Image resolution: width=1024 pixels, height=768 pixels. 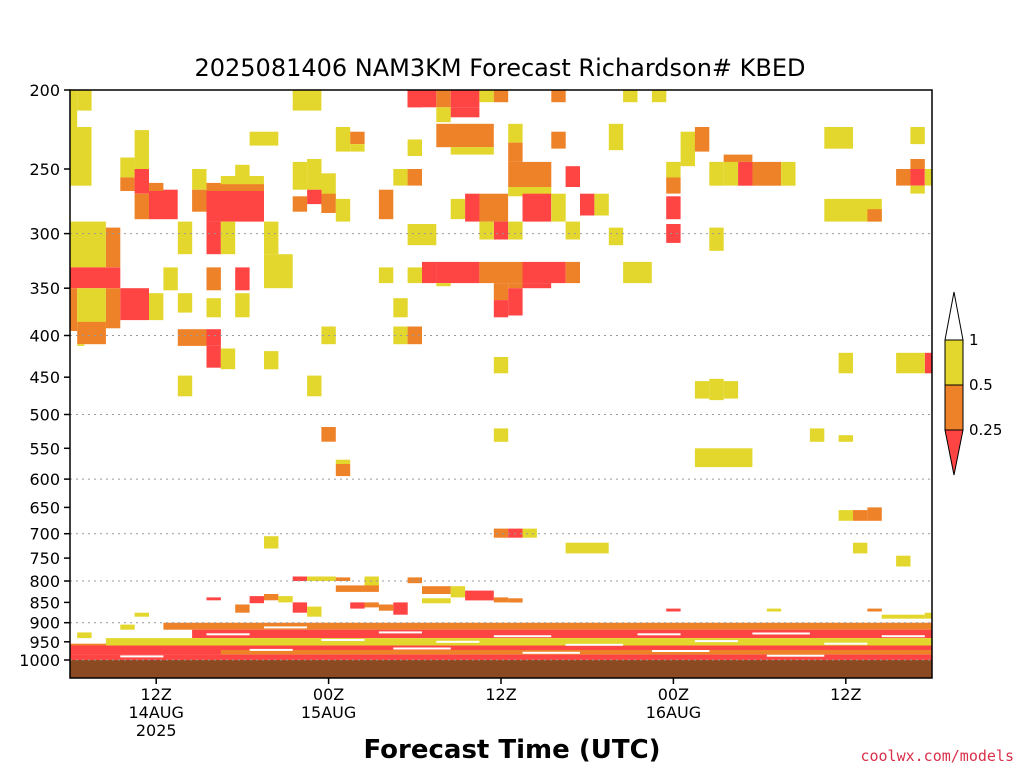 I want to click on y-tick-label: 800, so click(x=44, y=581).